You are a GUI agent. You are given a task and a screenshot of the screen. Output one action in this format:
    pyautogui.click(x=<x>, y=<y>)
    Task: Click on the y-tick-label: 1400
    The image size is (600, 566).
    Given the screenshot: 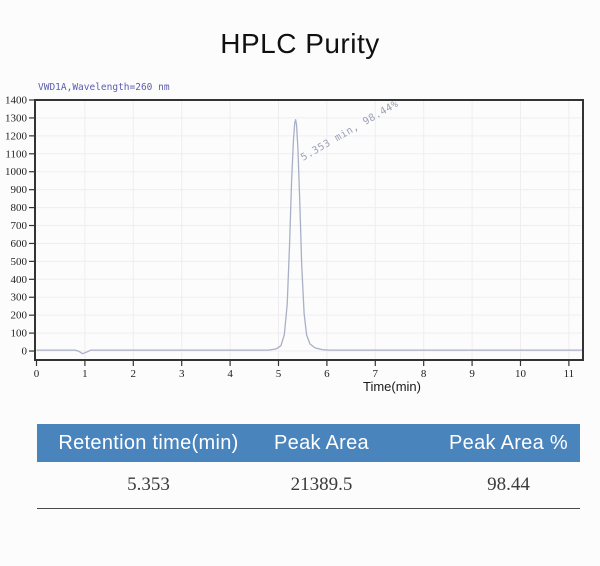 What is the action you would take?
    pyautogui.click(x=16, y=101)
    